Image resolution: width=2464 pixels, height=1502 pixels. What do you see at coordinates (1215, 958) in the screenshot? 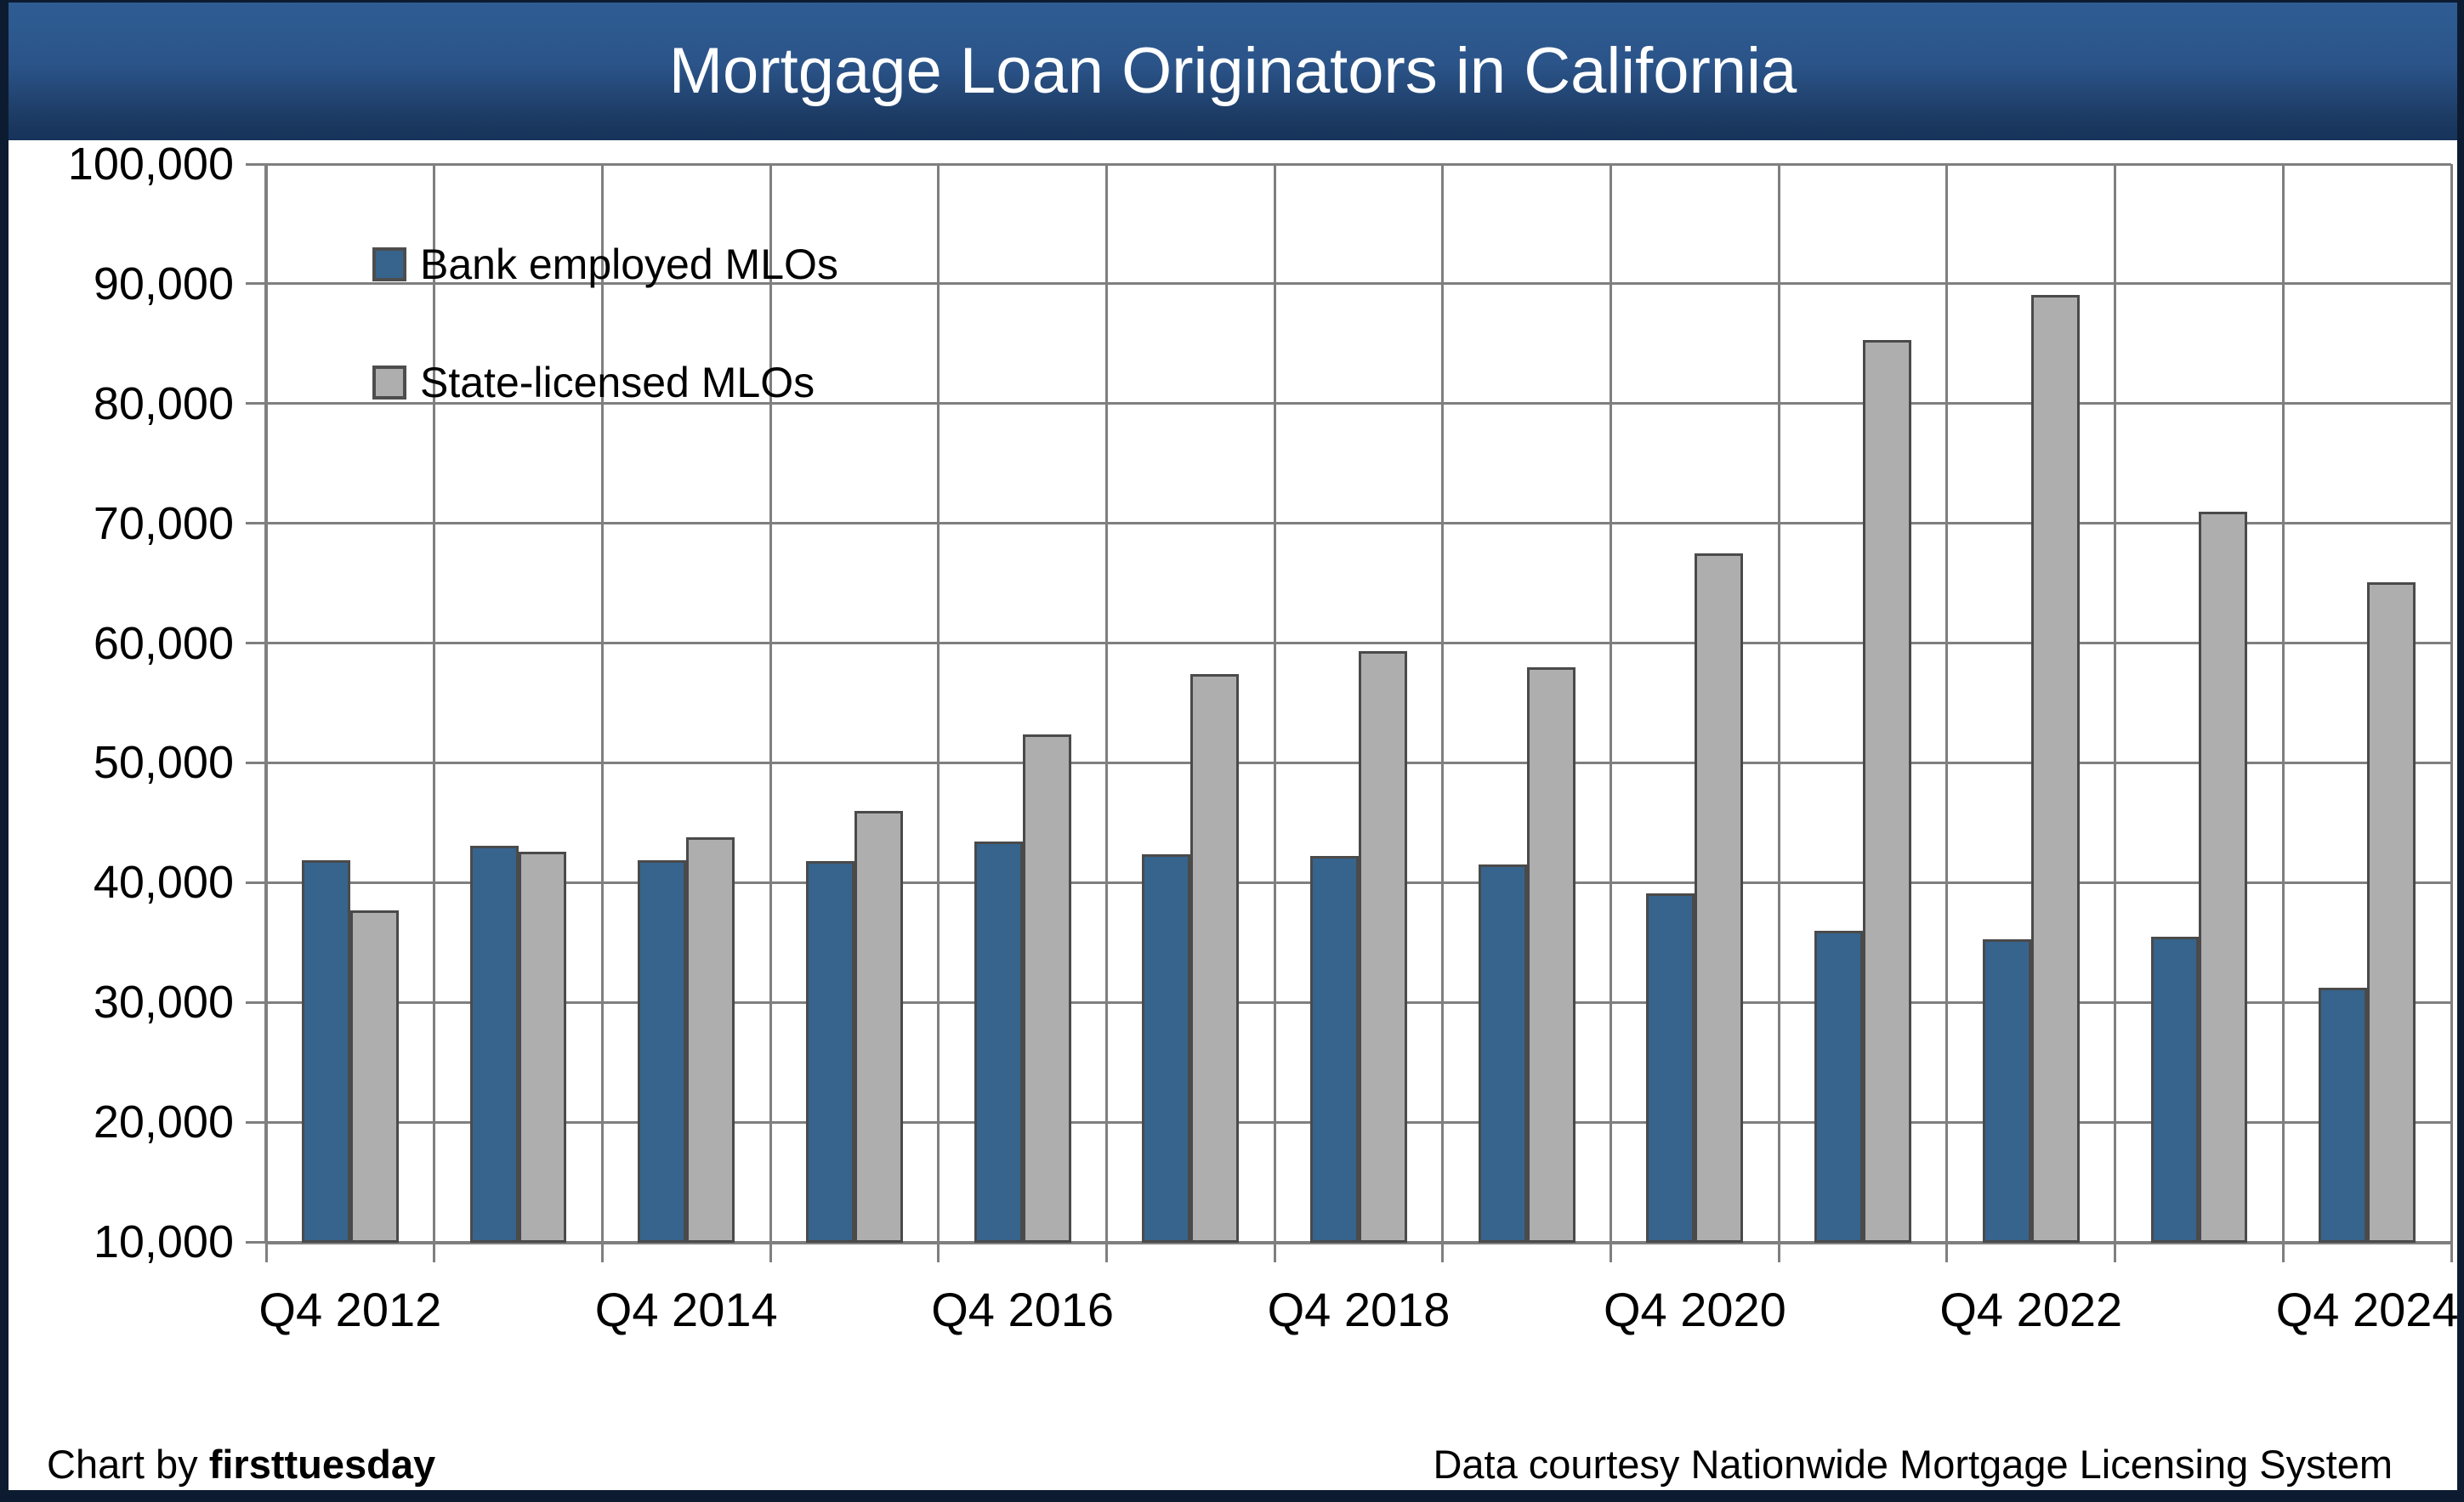
I see `bar-state-licensed-mlos-q4-2017` at bounding box center [1215, 958].